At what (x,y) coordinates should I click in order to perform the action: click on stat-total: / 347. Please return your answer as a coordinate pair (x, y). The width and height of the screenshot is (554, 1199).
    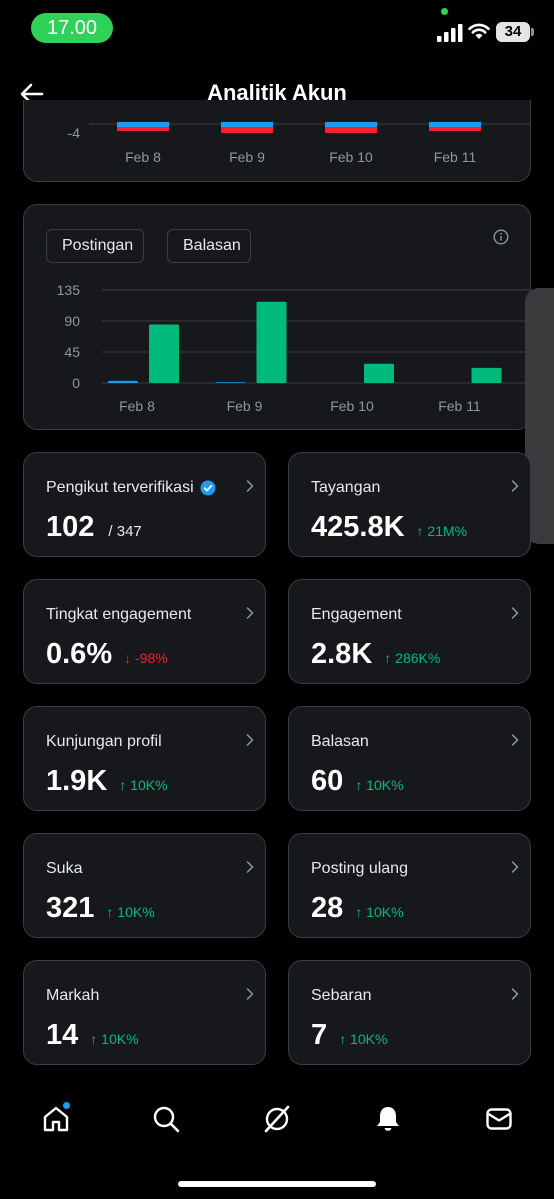
    Looking at the image, I should click on (125, 531).